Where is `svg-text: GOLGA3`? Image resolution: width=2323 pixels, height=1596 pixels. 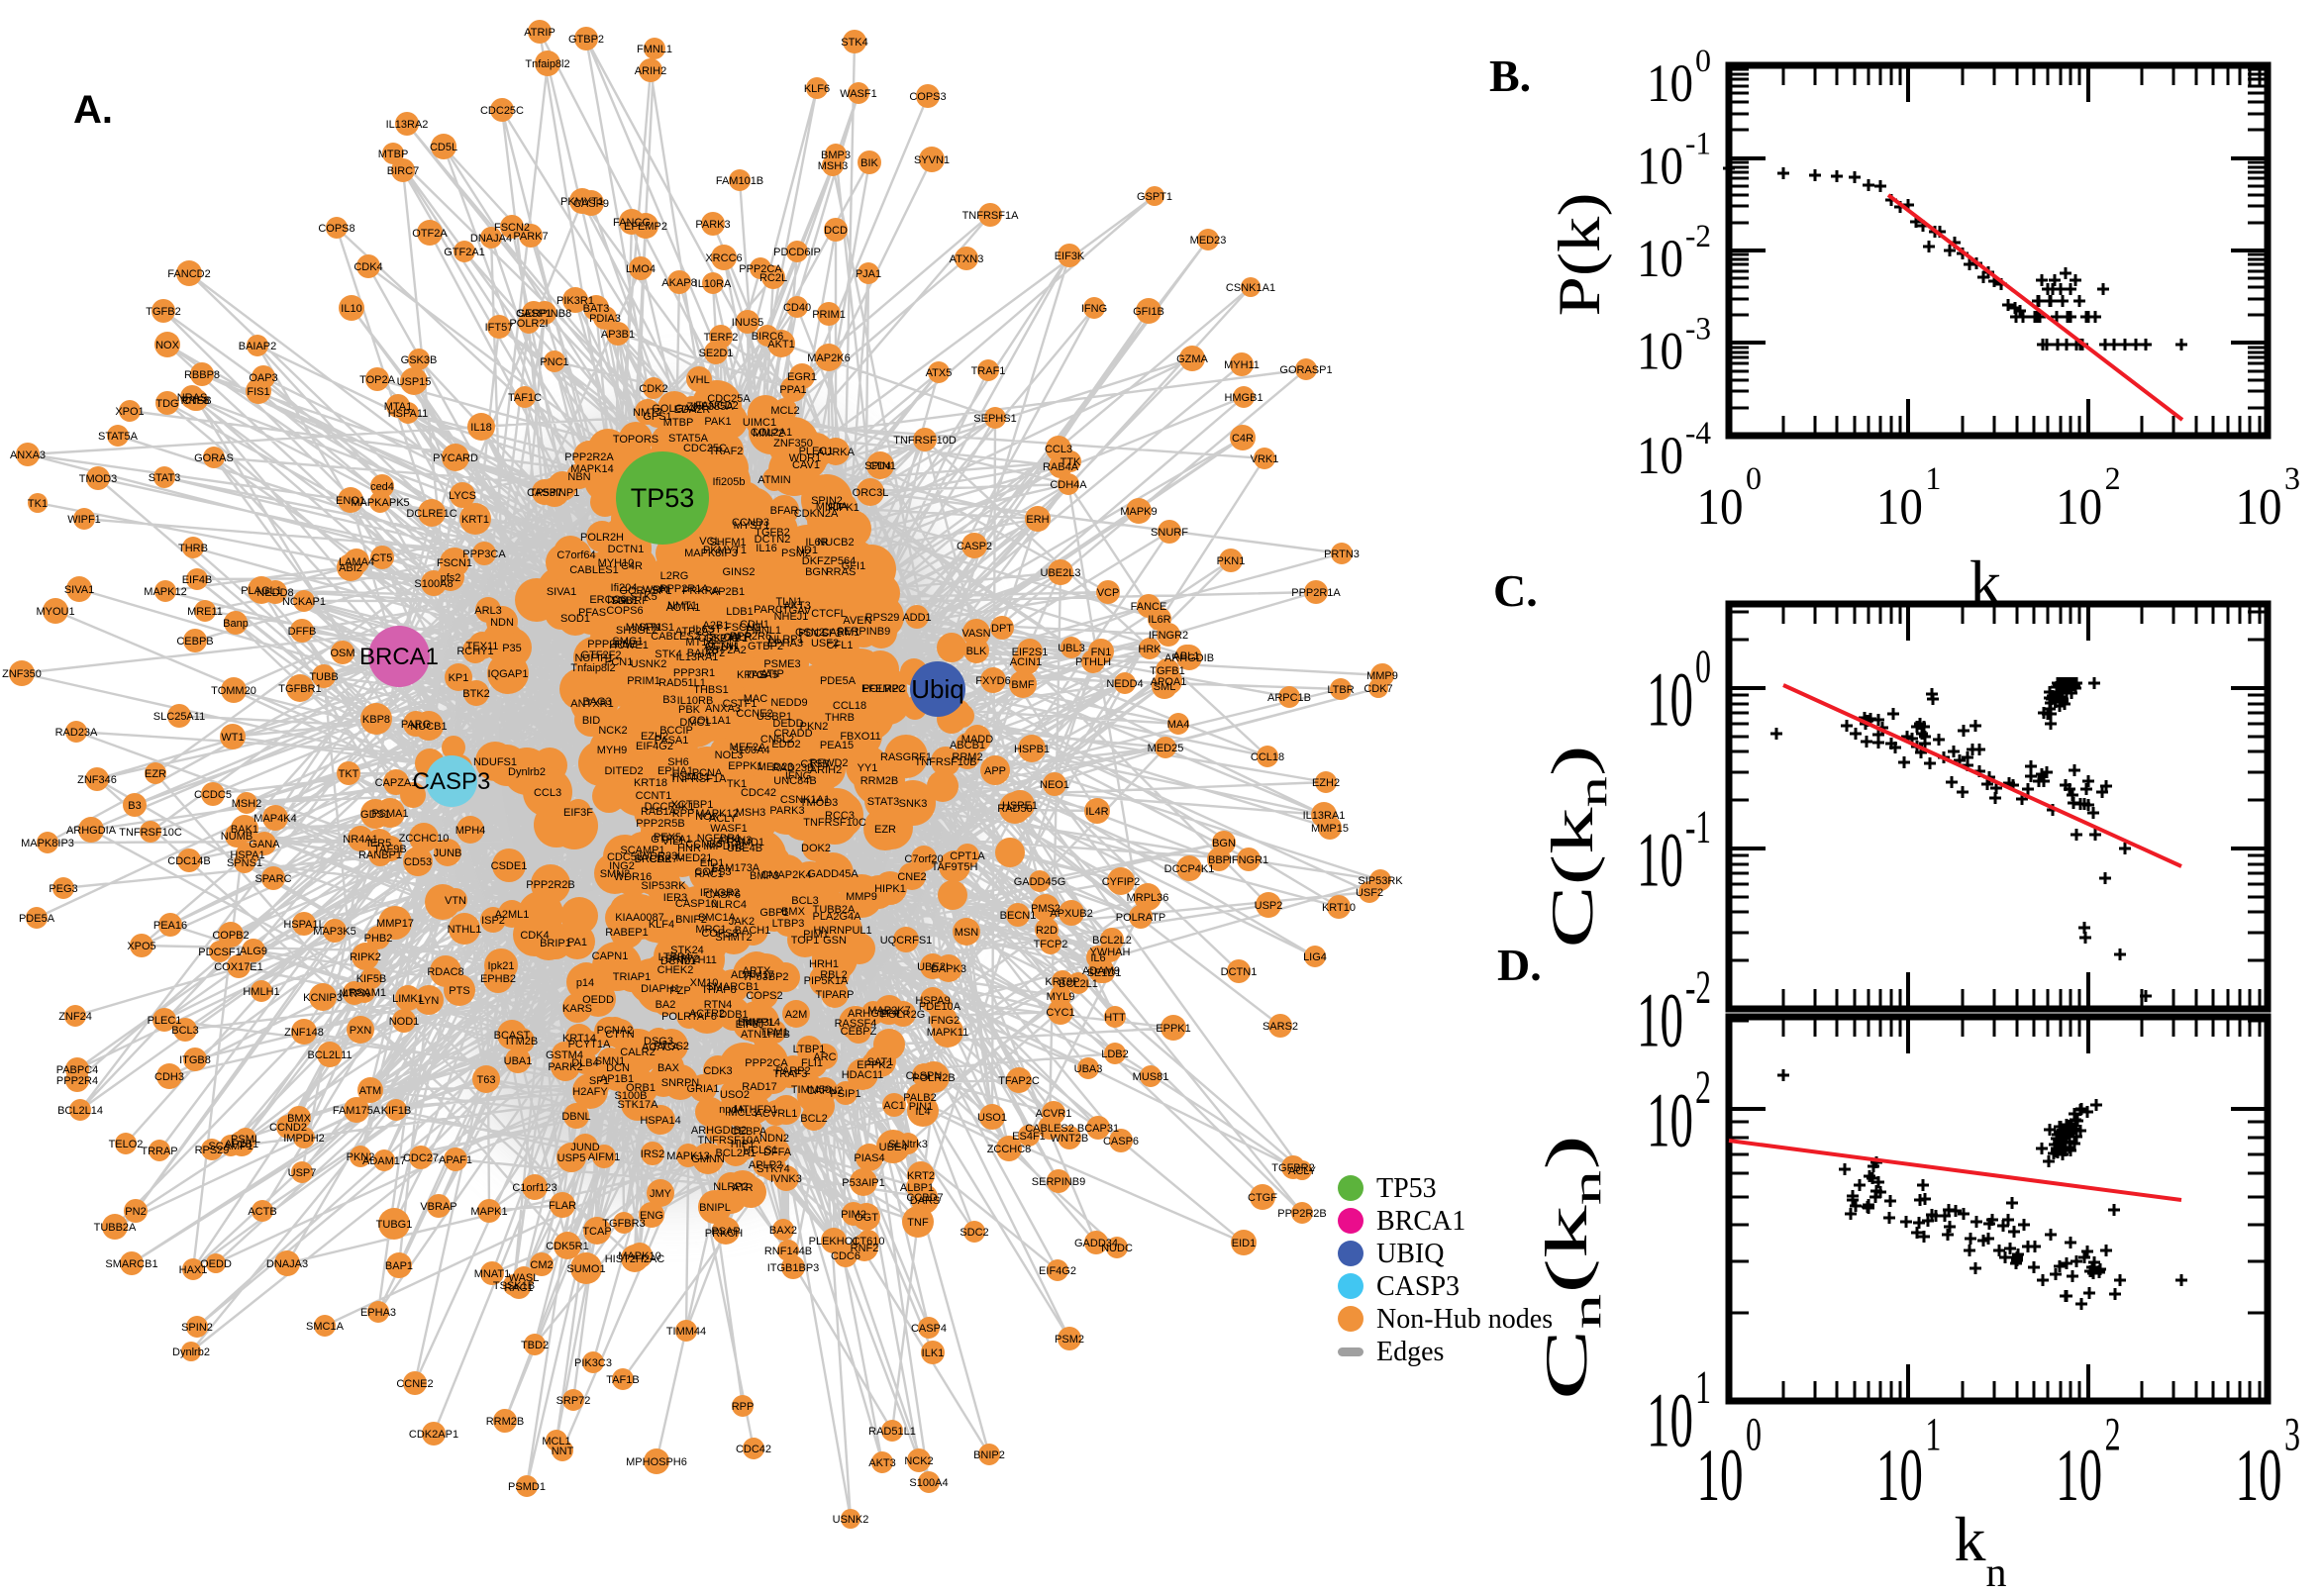 svg-text: GOLGA3 is located at coordinates (674, 409).